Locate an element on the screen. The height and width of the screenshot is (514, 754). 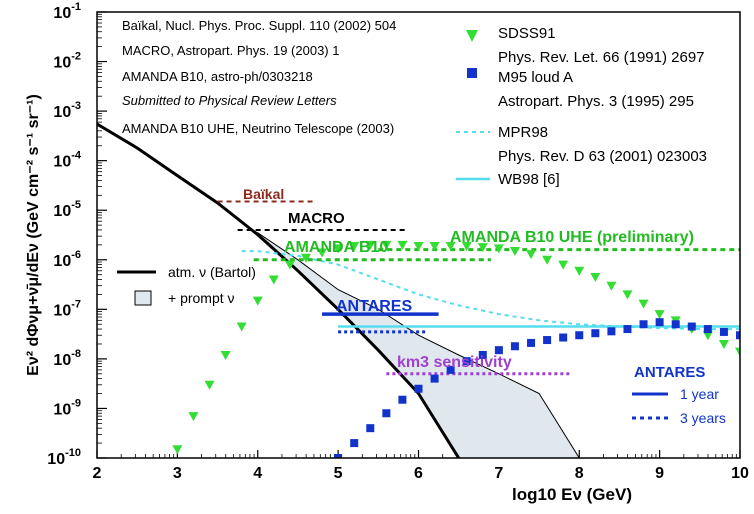
ref-amanda: AMANDA B10, astro-ph/0303218 is located at coordinates (217, 76).